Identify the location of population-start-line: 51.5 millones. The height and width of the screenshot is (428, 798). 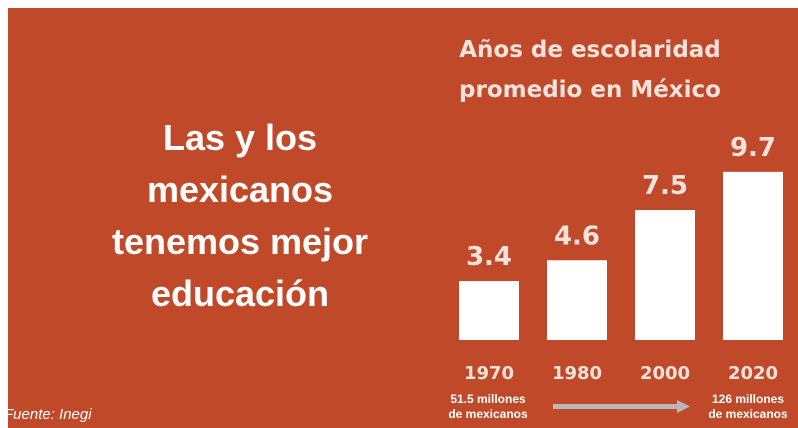
(488, 399).